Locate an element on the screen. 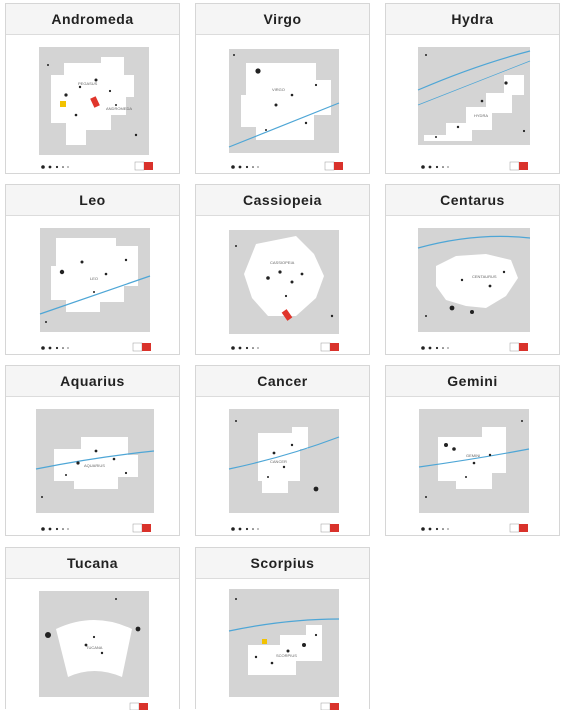 This screenshot has width=571, height=710. card-hydra: Hydra HYDRA is located at coordinates (472, 88).